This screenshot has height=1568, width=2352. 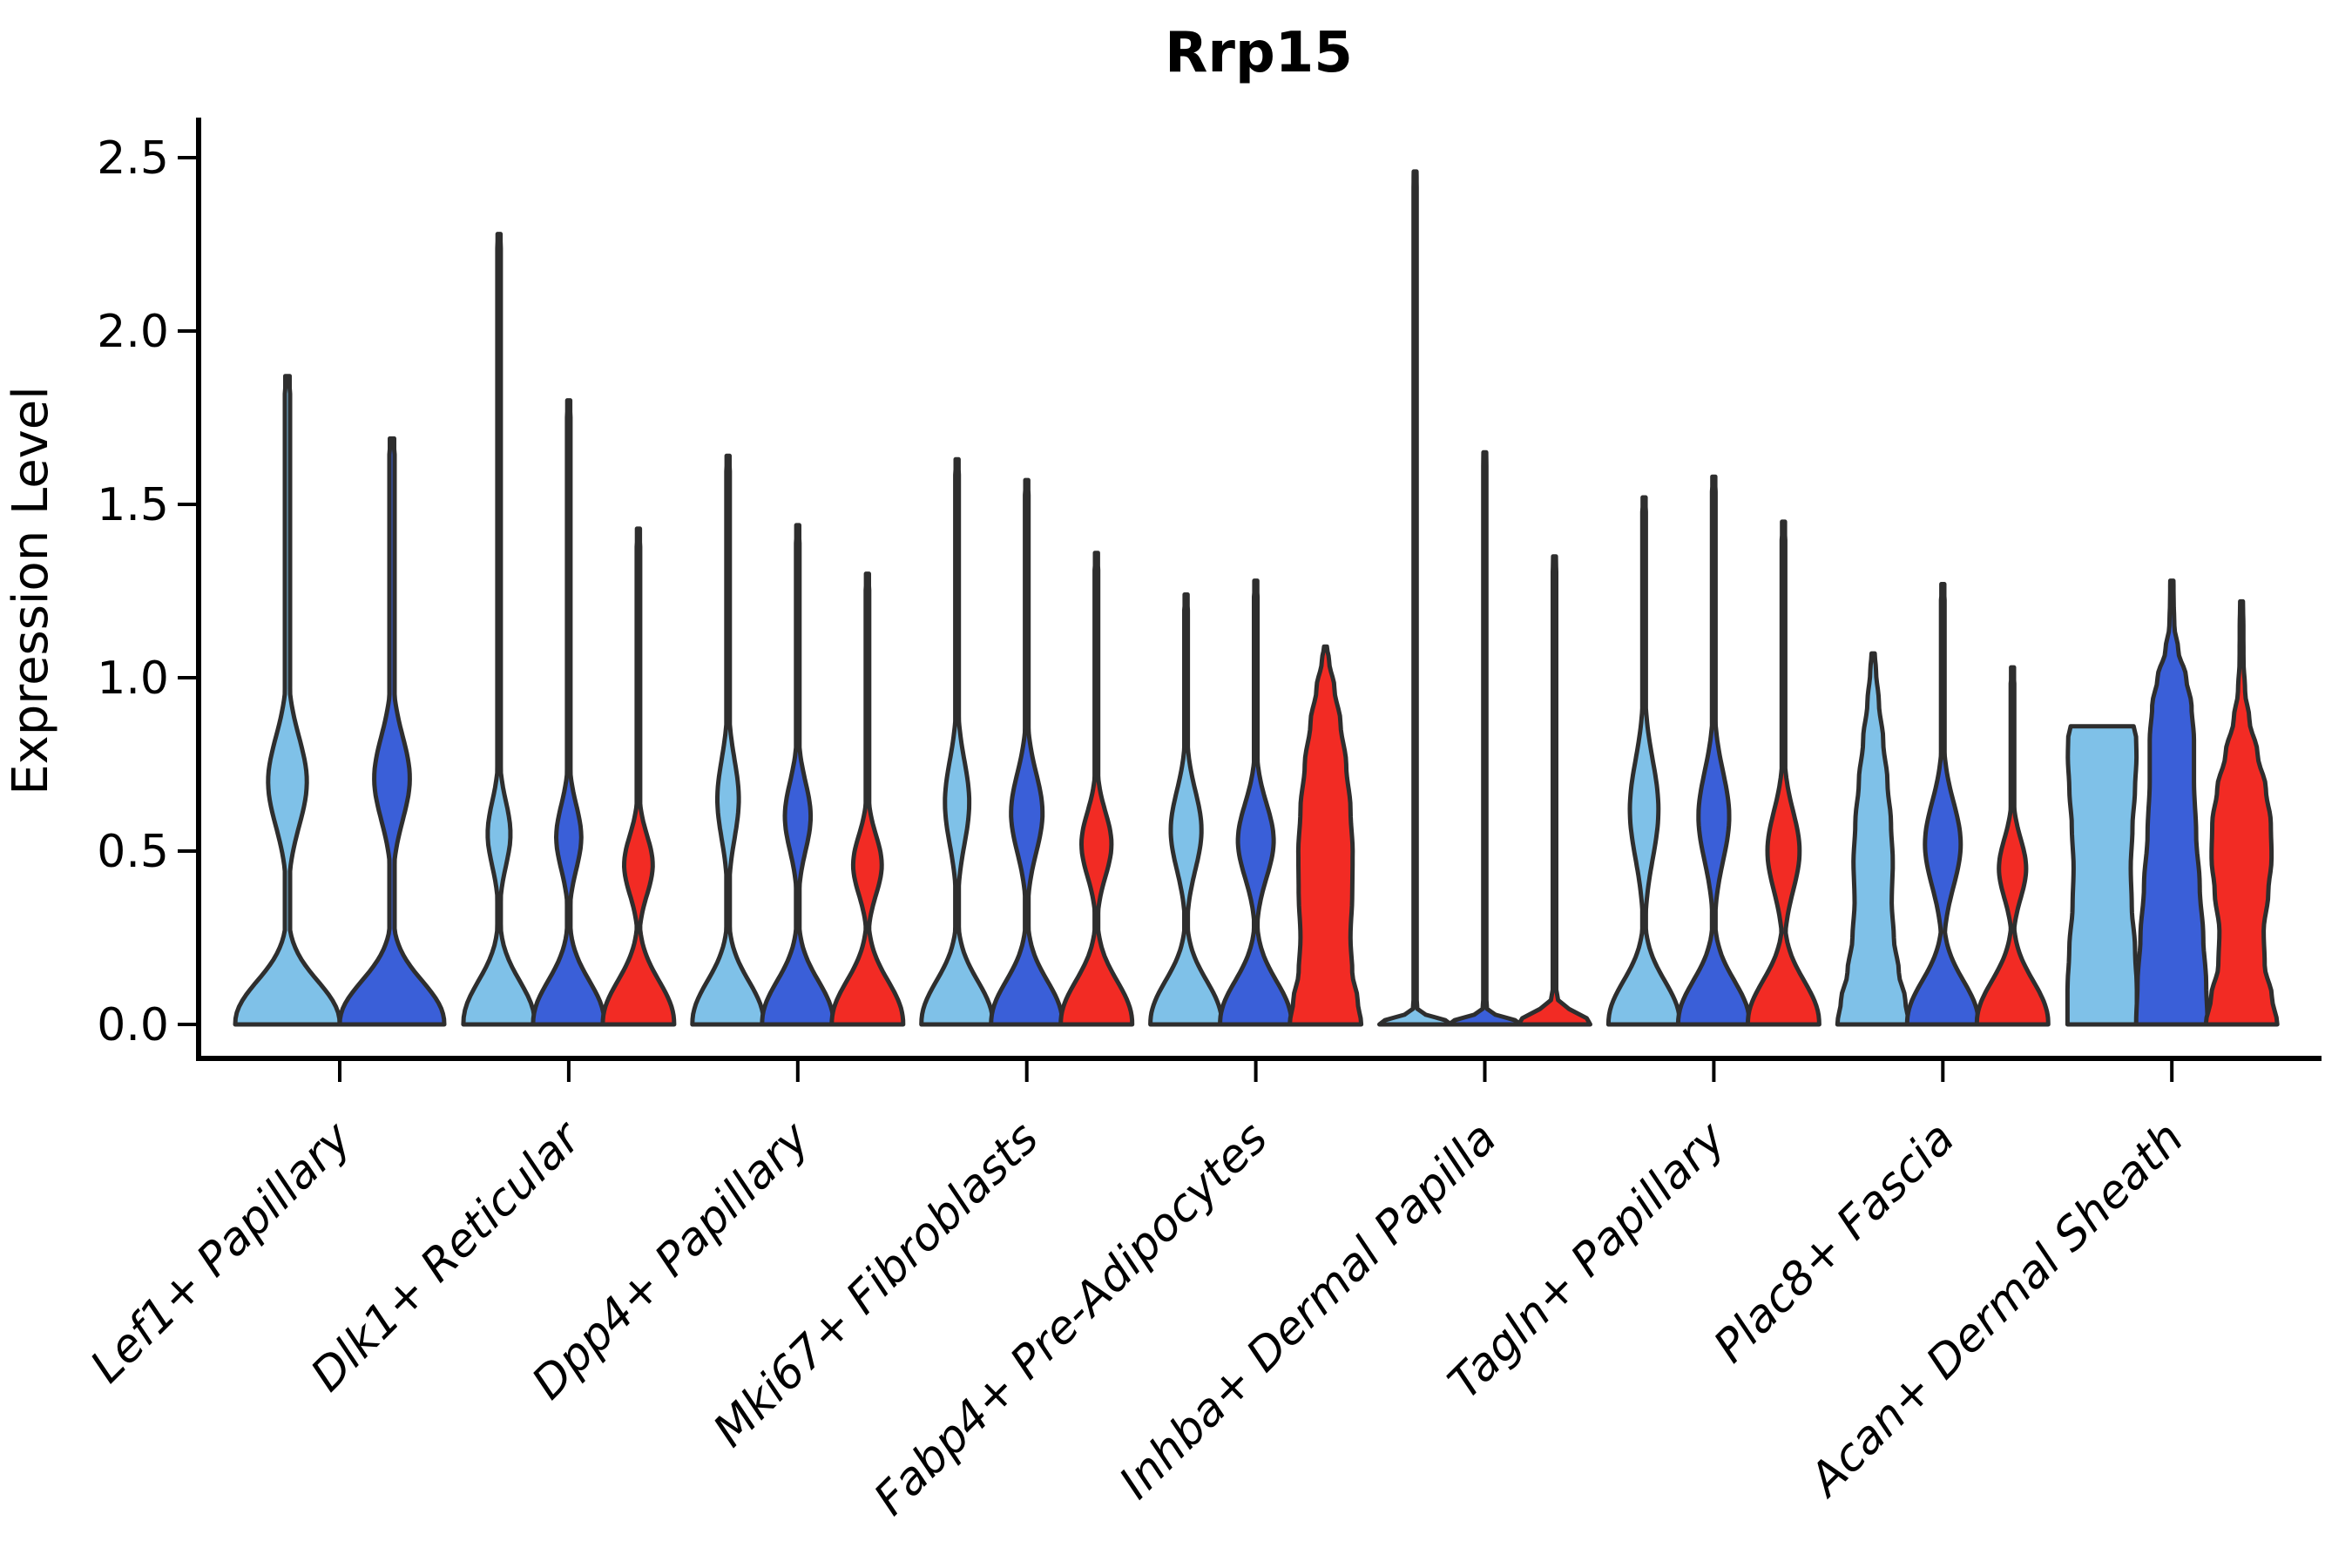 I want to click on x-tick-label: Plac8+ Fascia, so click(x=1834, y=1242).